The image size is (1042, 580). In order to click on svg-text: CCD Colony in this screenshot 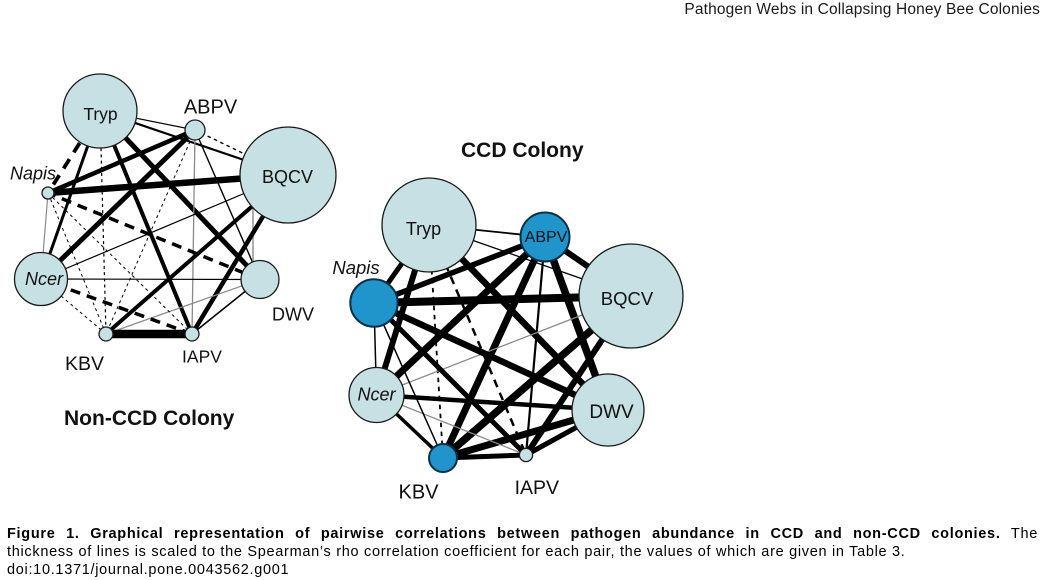, I will do `click(522, 150)`.